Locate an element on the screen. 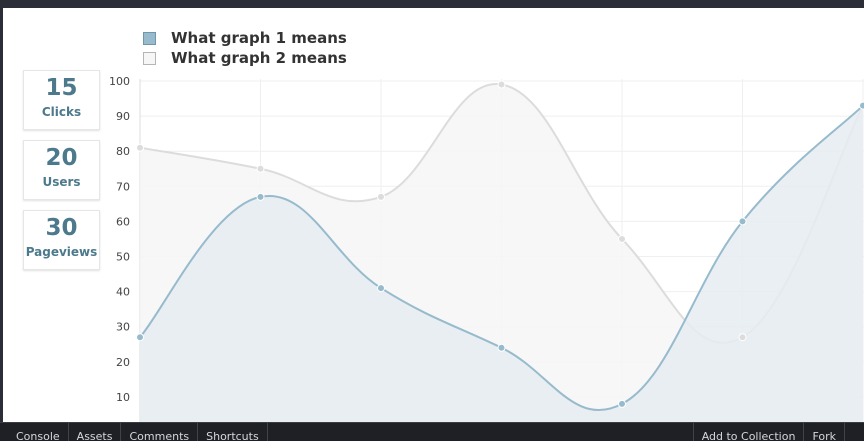 Image resolution: width=864 pixels, height=441 pixels. shortcuts-button: Shortcuts is located at coordinates (233, 432).